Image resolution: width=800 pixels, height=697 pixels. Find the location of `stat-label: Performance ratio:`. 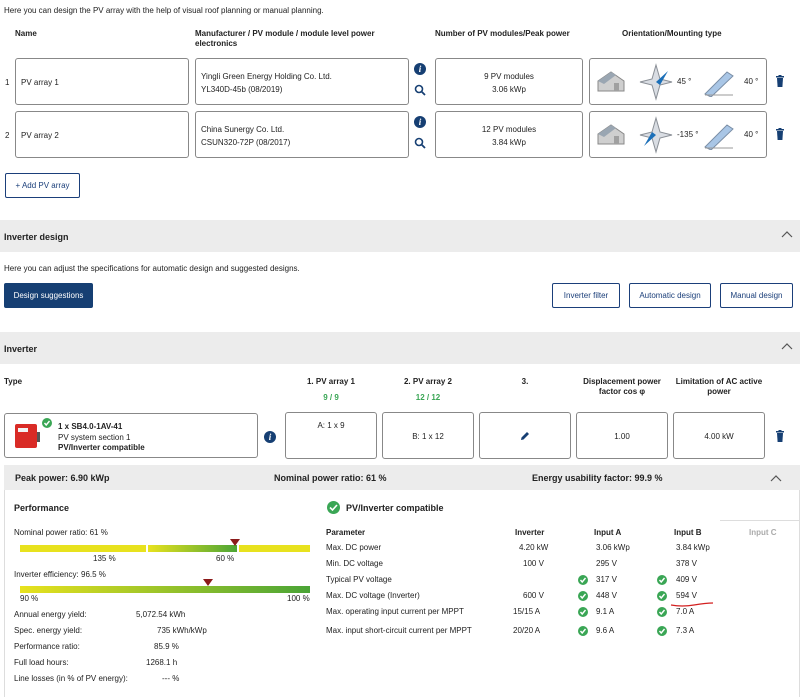

stat-label: Performance ratio: is located at coordinates (47, 646).